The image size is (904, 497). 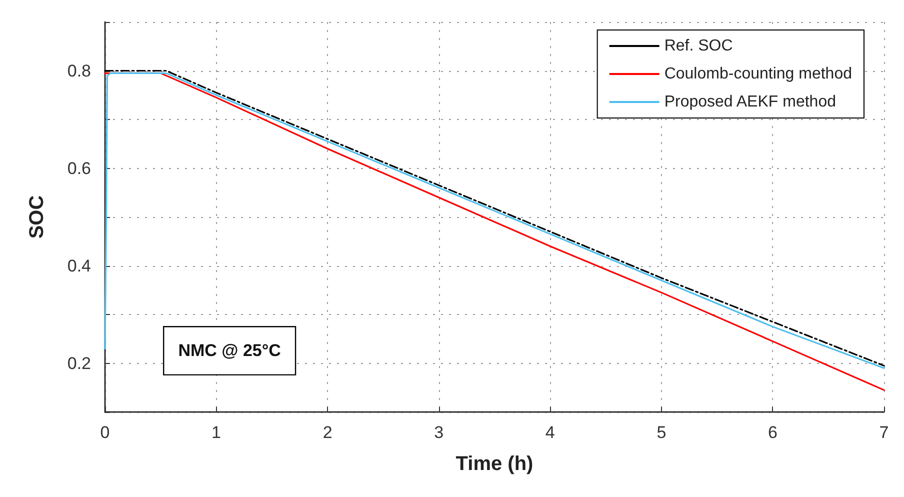 What do you see at coordinates (439, 432) in the screenshot?
I see `x-tick-label: 3` at bounding box center [439, 432].